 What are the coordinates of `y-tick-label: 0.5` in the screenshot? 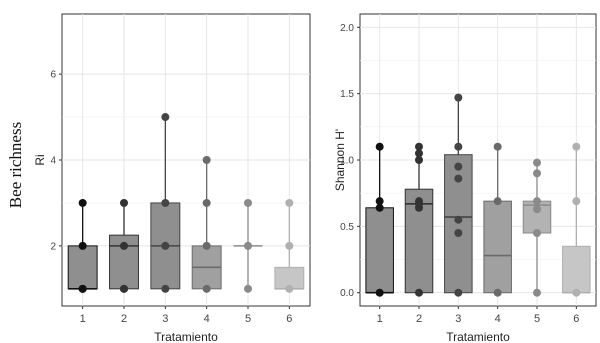 It's located at (347, 227).